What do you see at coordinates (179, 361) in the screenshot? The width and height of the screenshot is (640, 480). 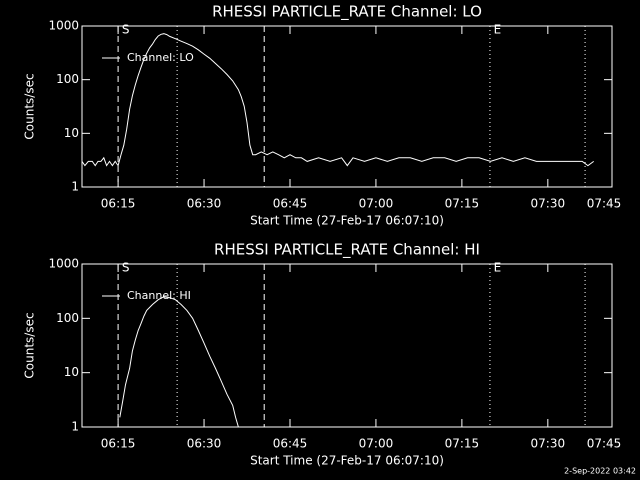 I see `data-line` at bounding box center [179, 361].